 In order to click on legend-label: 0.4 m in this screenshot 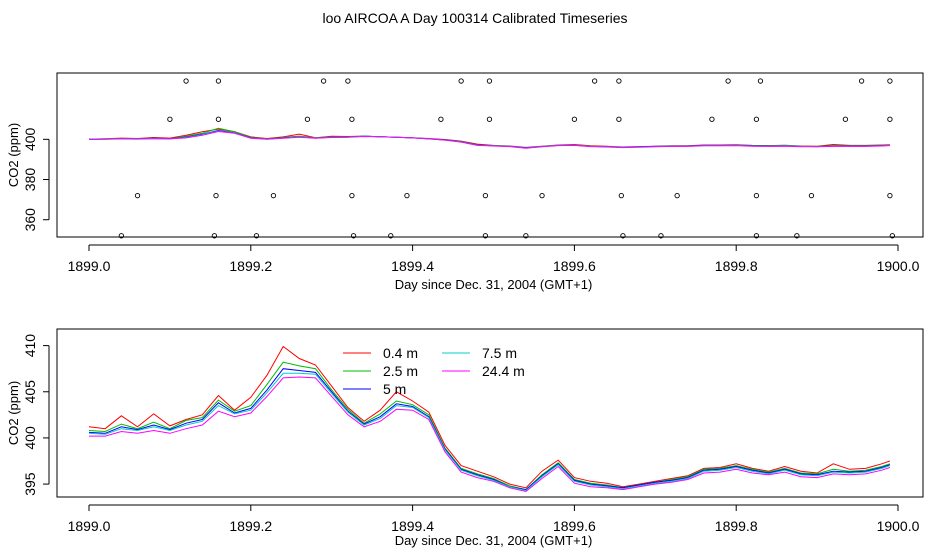, I will do `click(400, 353)`.